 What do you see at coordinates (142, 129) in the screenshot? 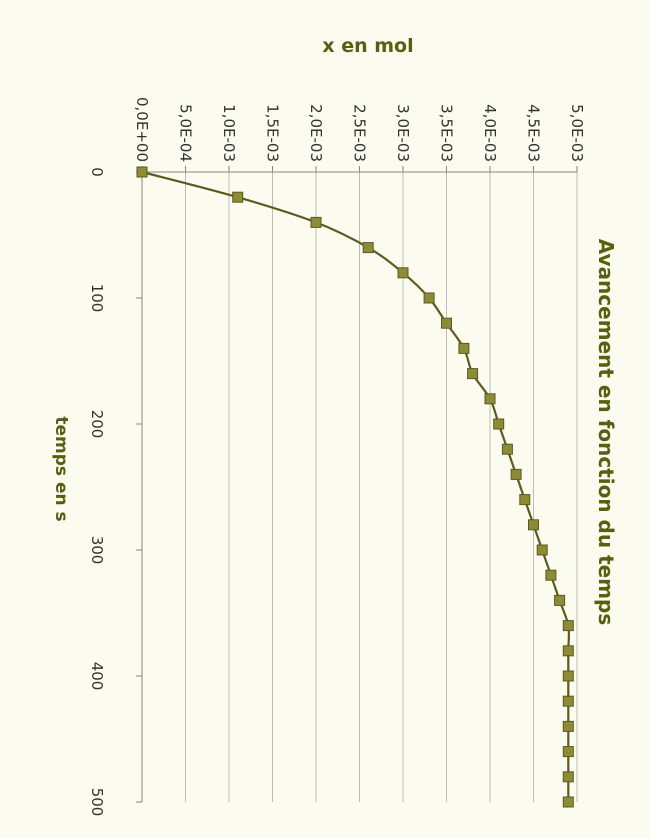
I see `y-tick-label: 0,0E+00` at bounding box center [142, 129].